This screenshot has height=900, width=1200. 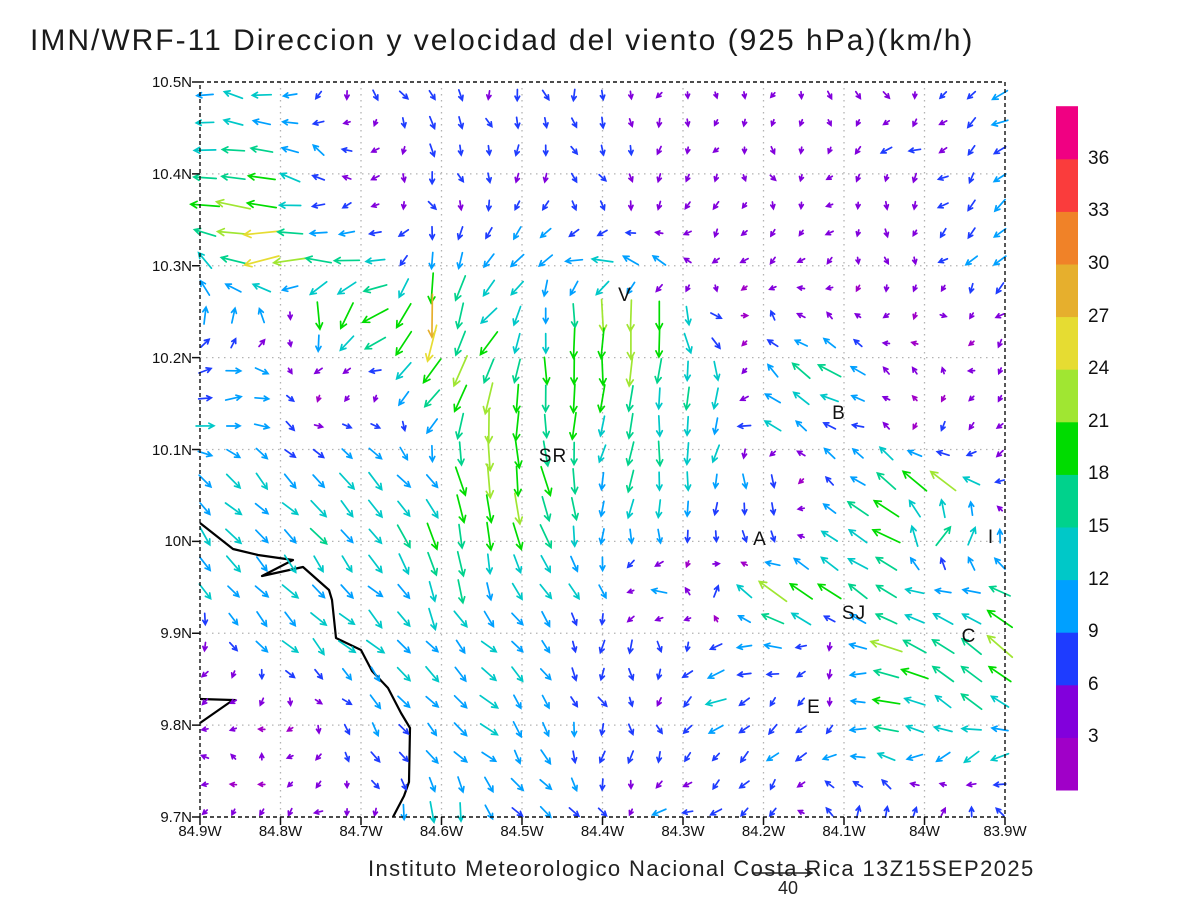 What do you see at coordinates (1067, 448) in the screenshot?
I see `colorbar` at bounding box center [1067, 448].